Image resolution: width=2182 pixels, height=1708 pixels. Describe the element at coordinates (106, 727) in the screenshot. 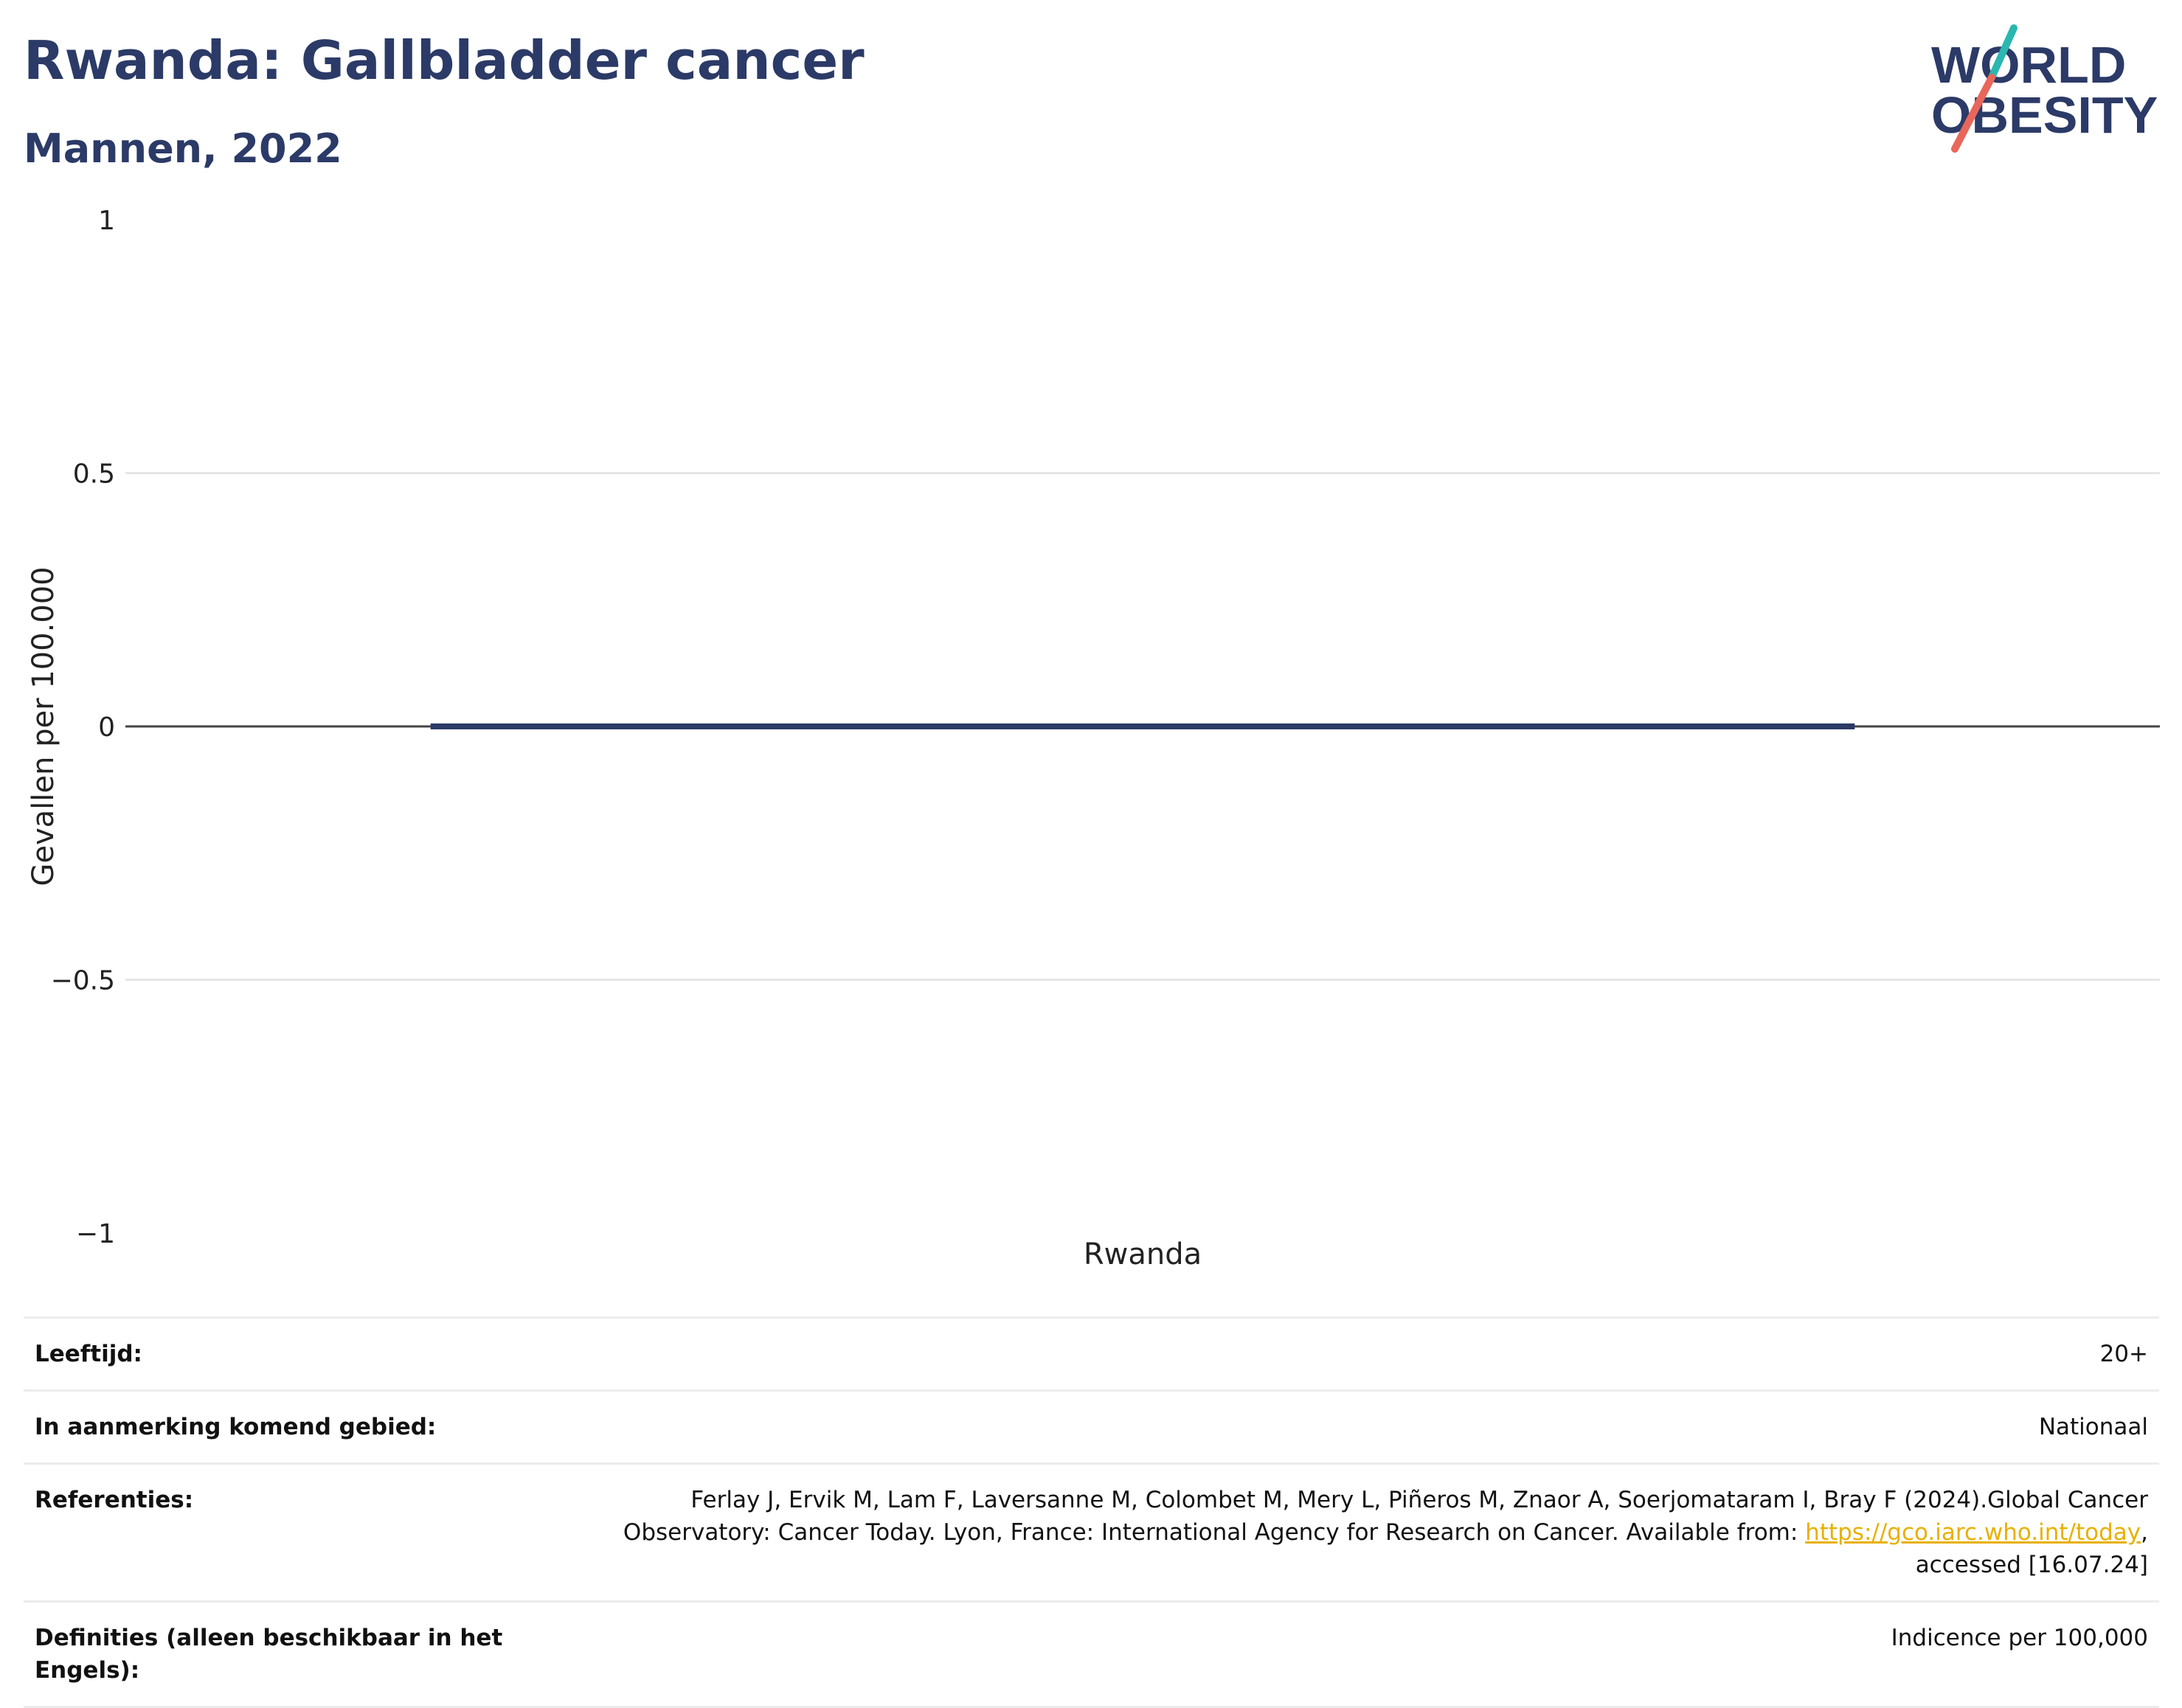

I see `y-tick-label: 0` at that location.